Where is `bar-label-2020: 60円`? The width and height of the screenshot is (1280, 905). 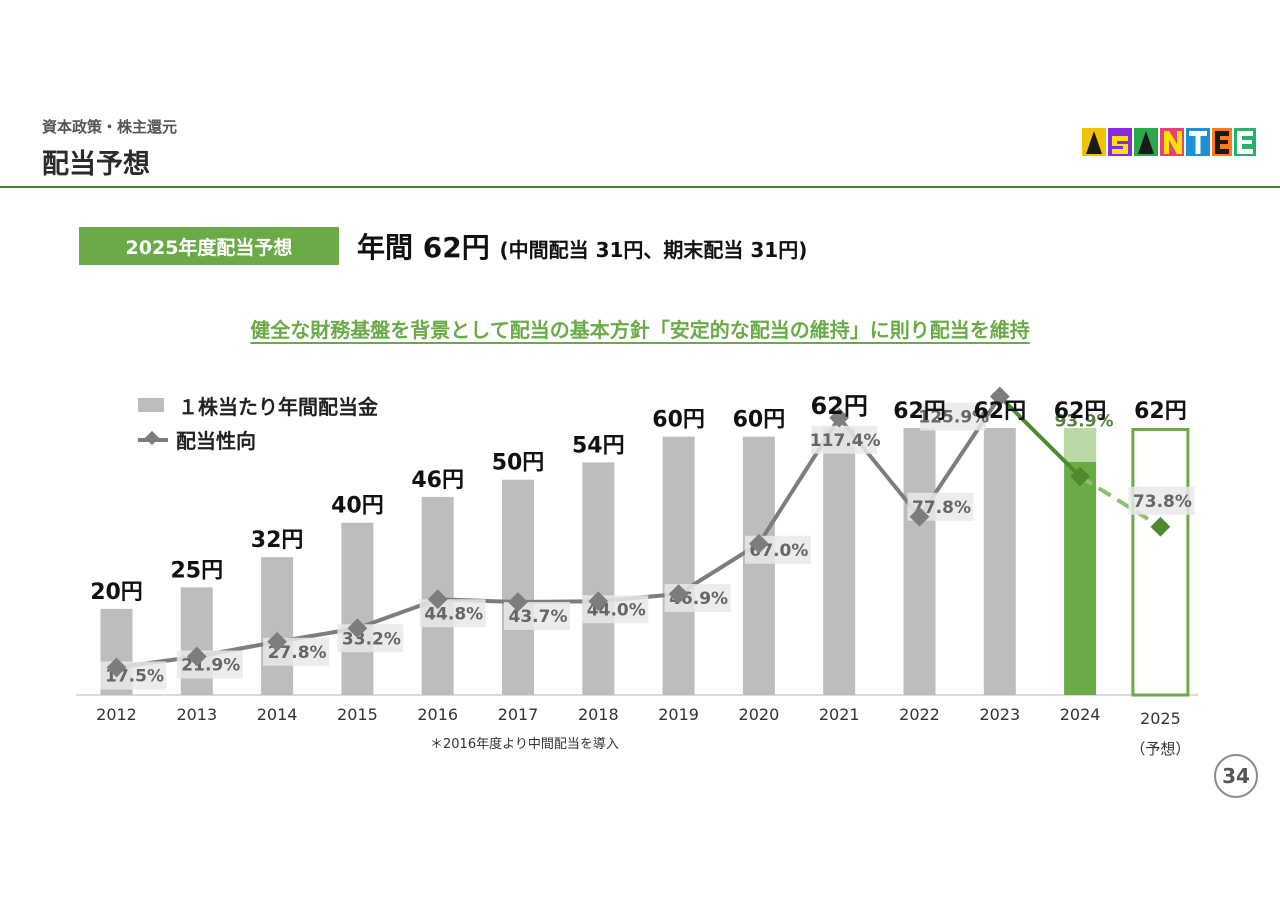 bar-label-2020: 60円 is located at coordinates (759, 420).